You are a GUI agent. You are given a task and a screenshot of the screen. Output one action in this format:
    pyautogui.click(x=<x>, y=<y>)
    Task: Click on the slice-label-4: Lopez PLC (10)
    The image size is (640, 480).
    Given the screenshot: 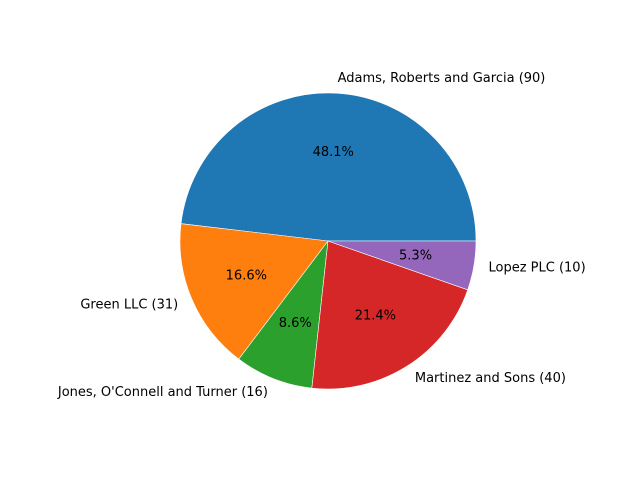 What is the action you would take?
    pyautogui.click(x=537, y=268)
    